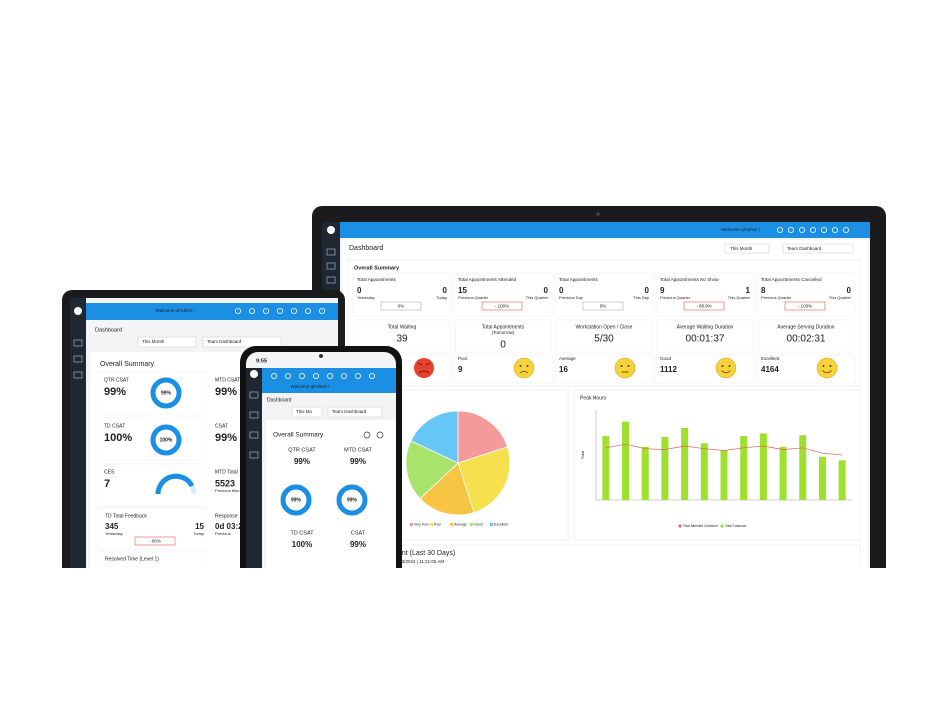 The height and width of the screenshot is (706, 945). I want to click on kpi-value: 15, so click(462, 290).